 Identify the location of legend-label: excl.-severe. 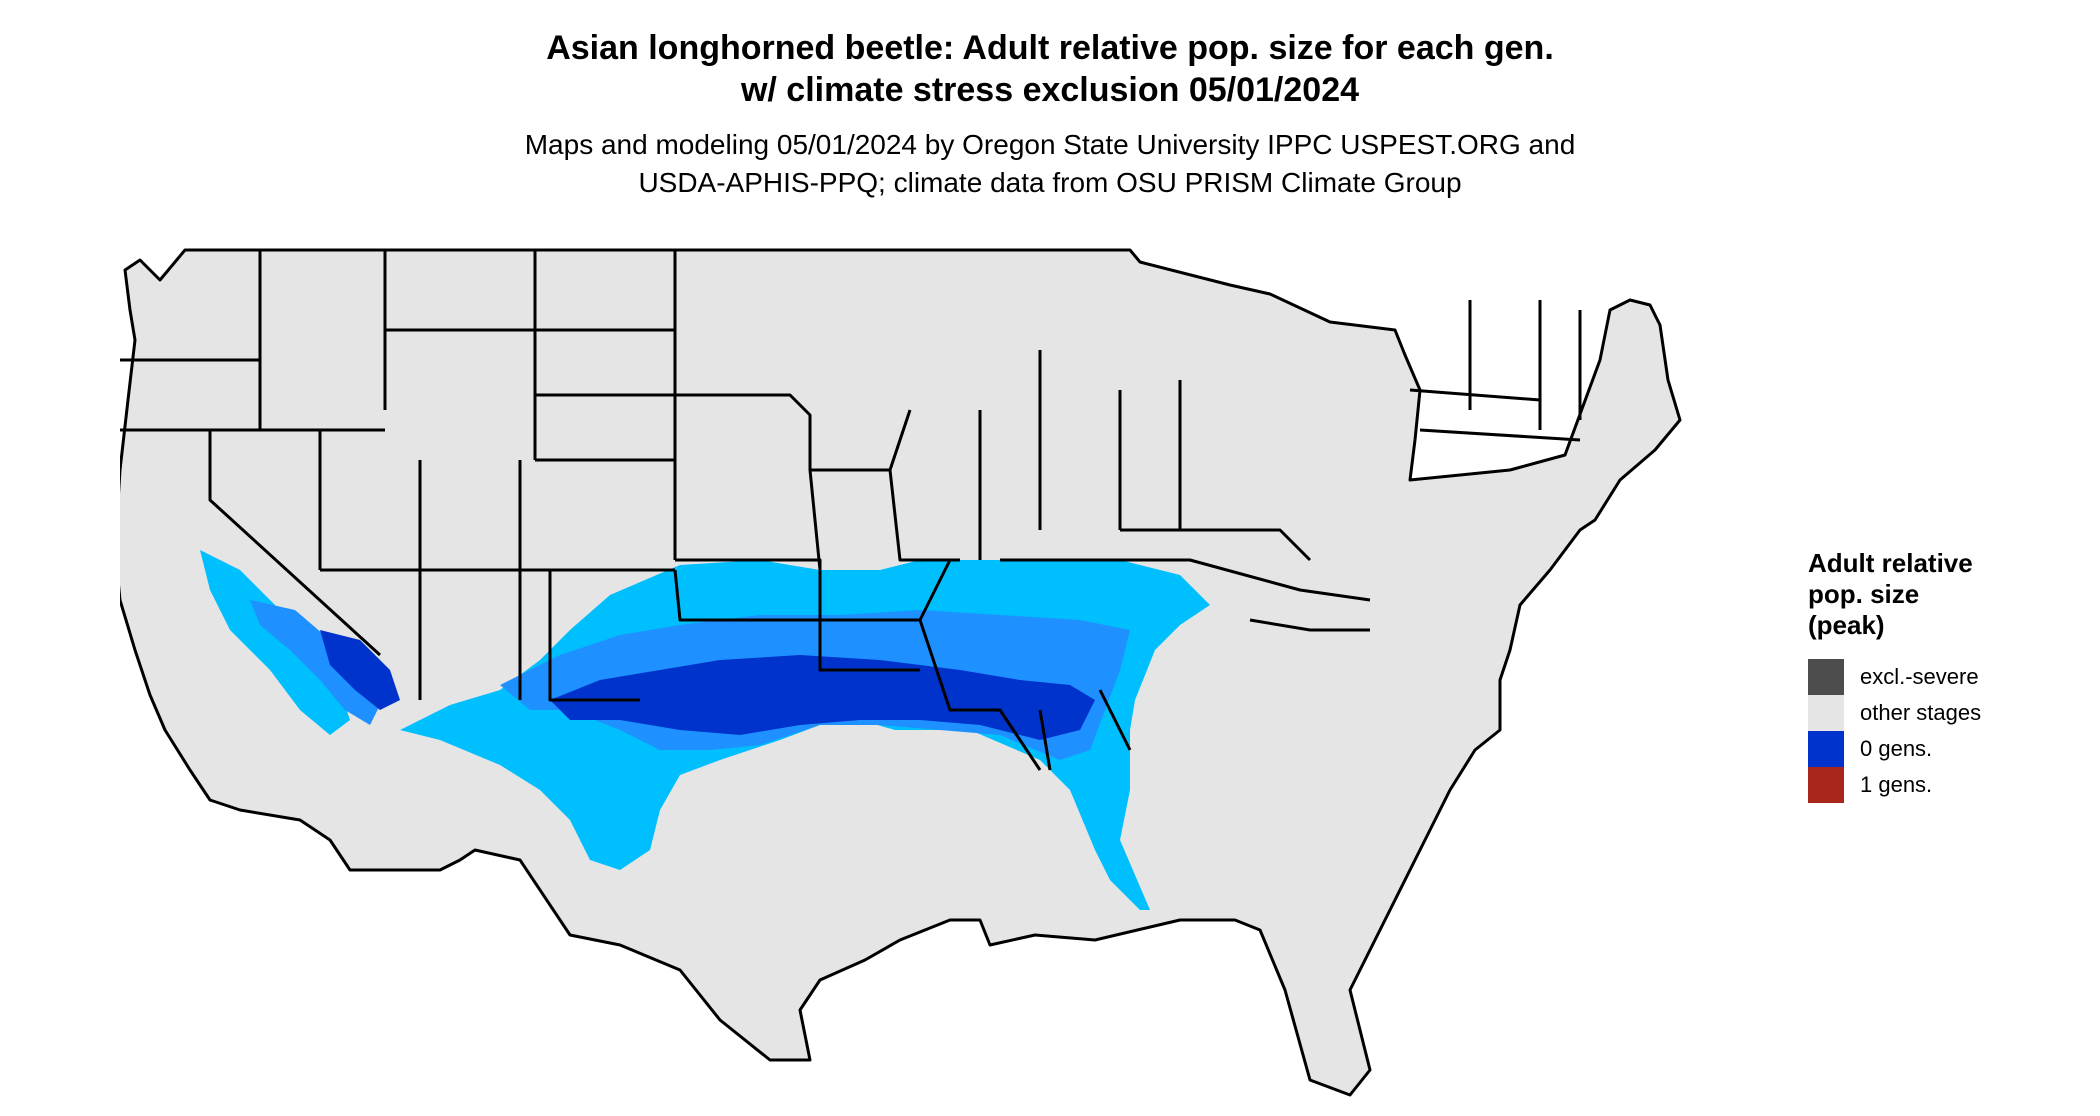
(1919, 676).